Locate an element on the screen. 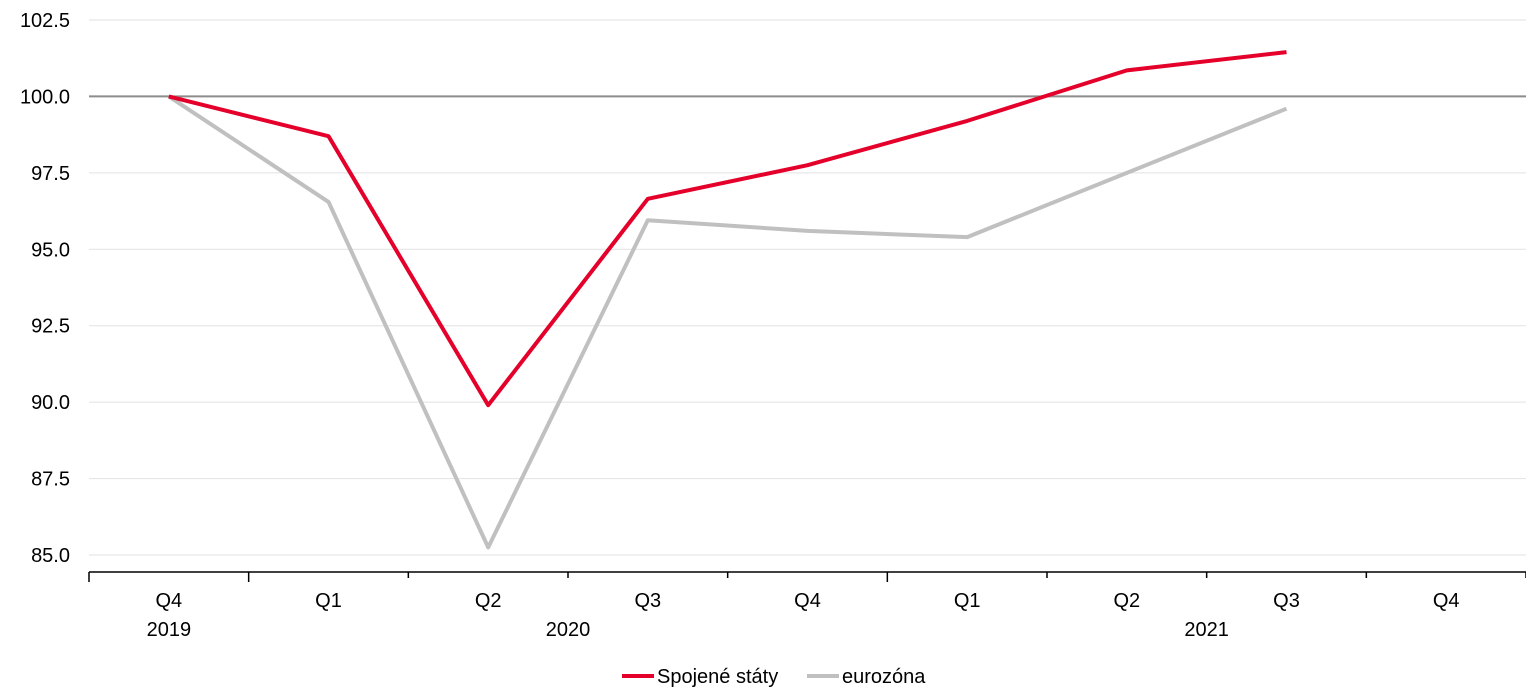 The width and height of the screenshot is (1526, 687). y-tick-label: 97.5 is located at coordinates (50, 174).